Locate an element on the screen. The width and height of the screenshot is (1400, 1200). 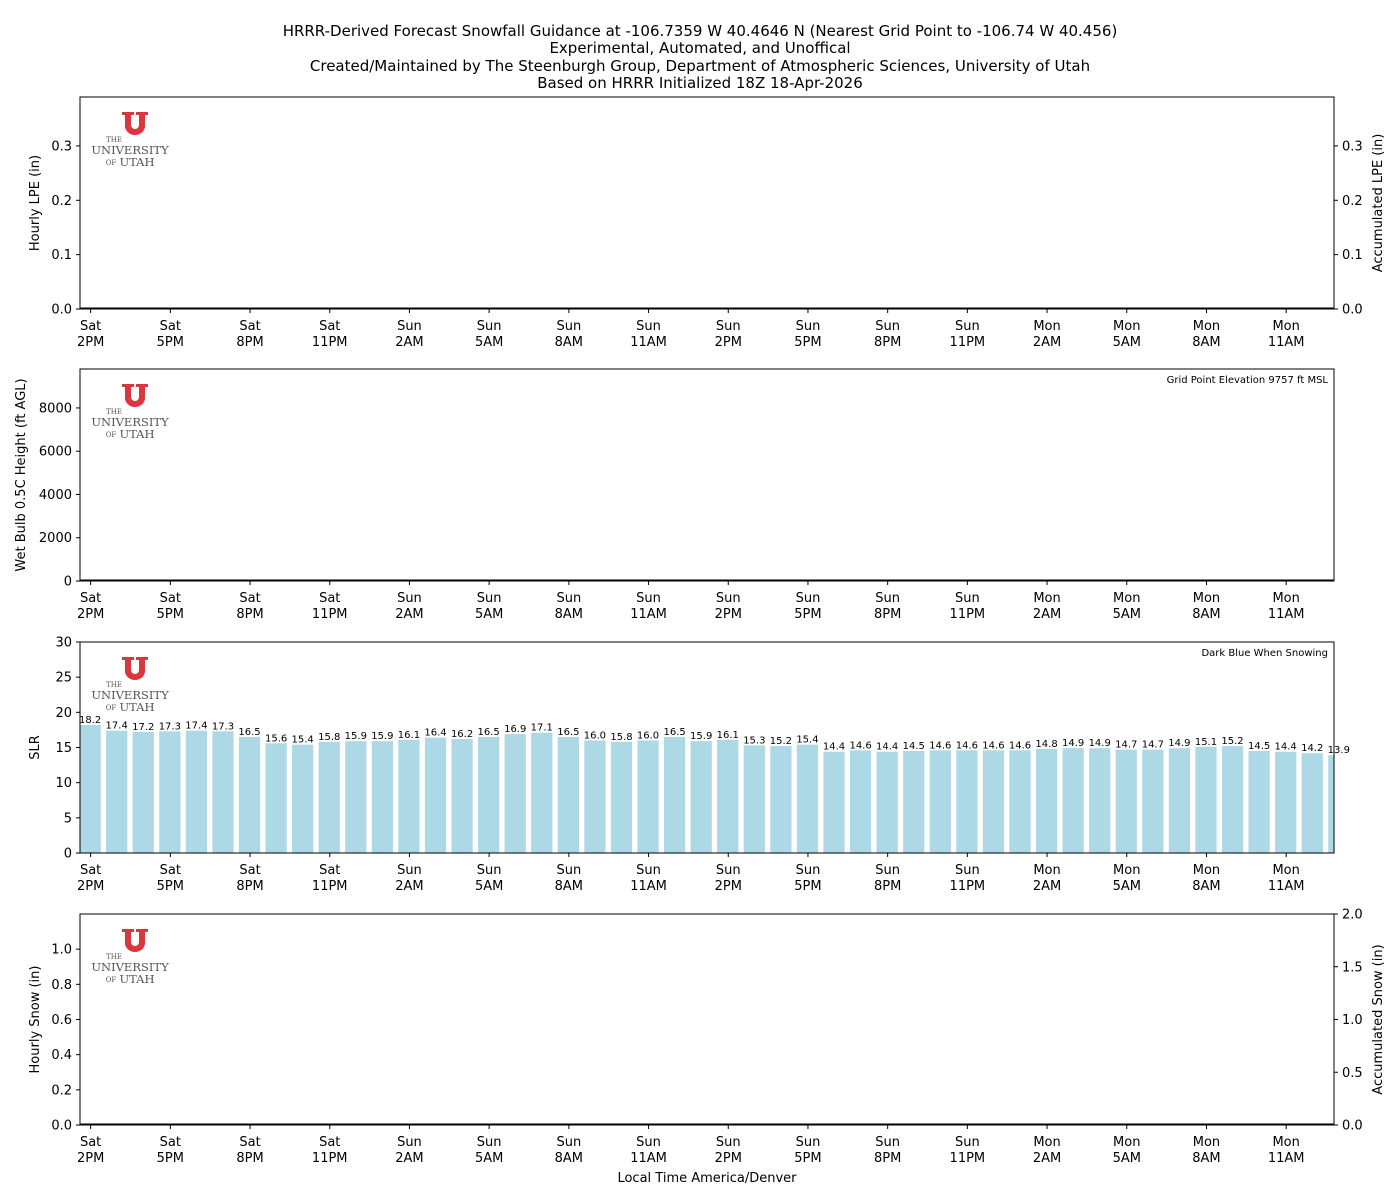
slr-bar-label: 15.4 is located at coordinates (303, 740).